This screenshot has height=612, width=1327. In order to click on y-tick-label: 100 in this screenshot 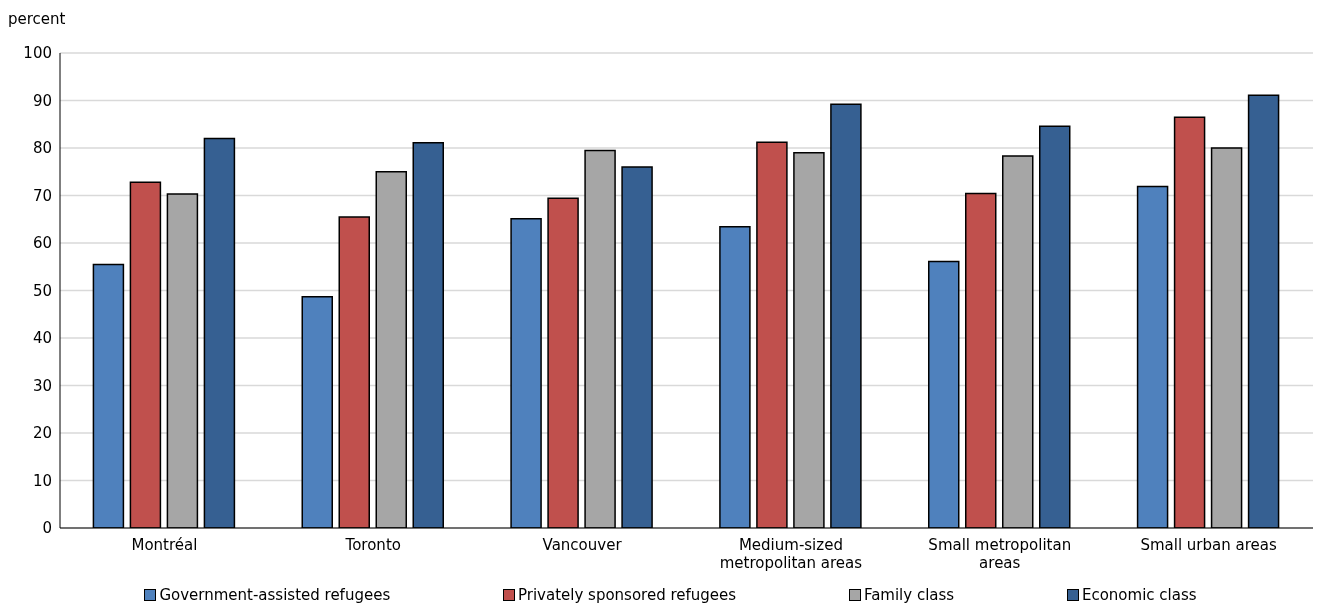, I will do `click(37, 53)`.